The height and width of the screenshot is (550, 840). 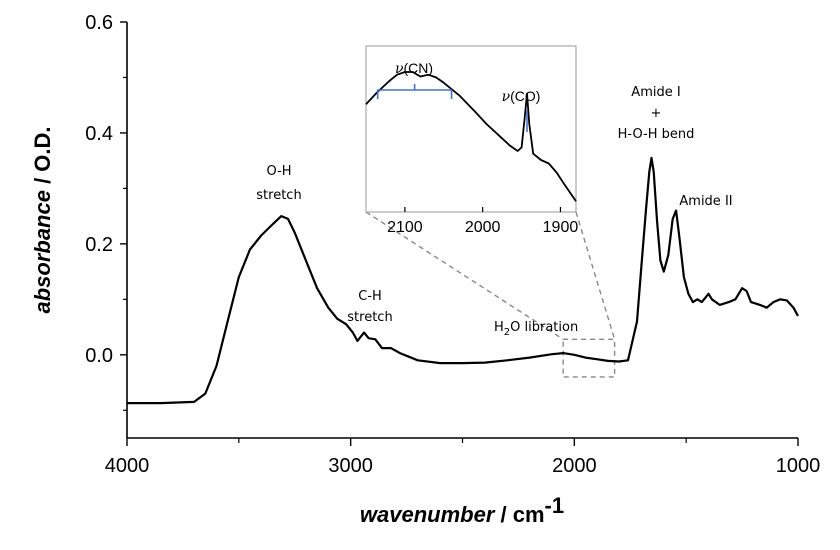 I want to click on y-tick-label: 0.0, so click(x=99, y=356).